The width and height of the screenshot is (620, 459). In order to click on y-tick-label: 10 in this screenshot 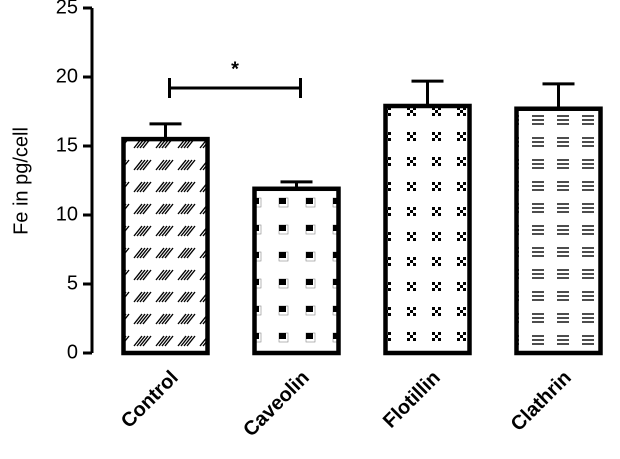, I will do `click(67, 214)`.